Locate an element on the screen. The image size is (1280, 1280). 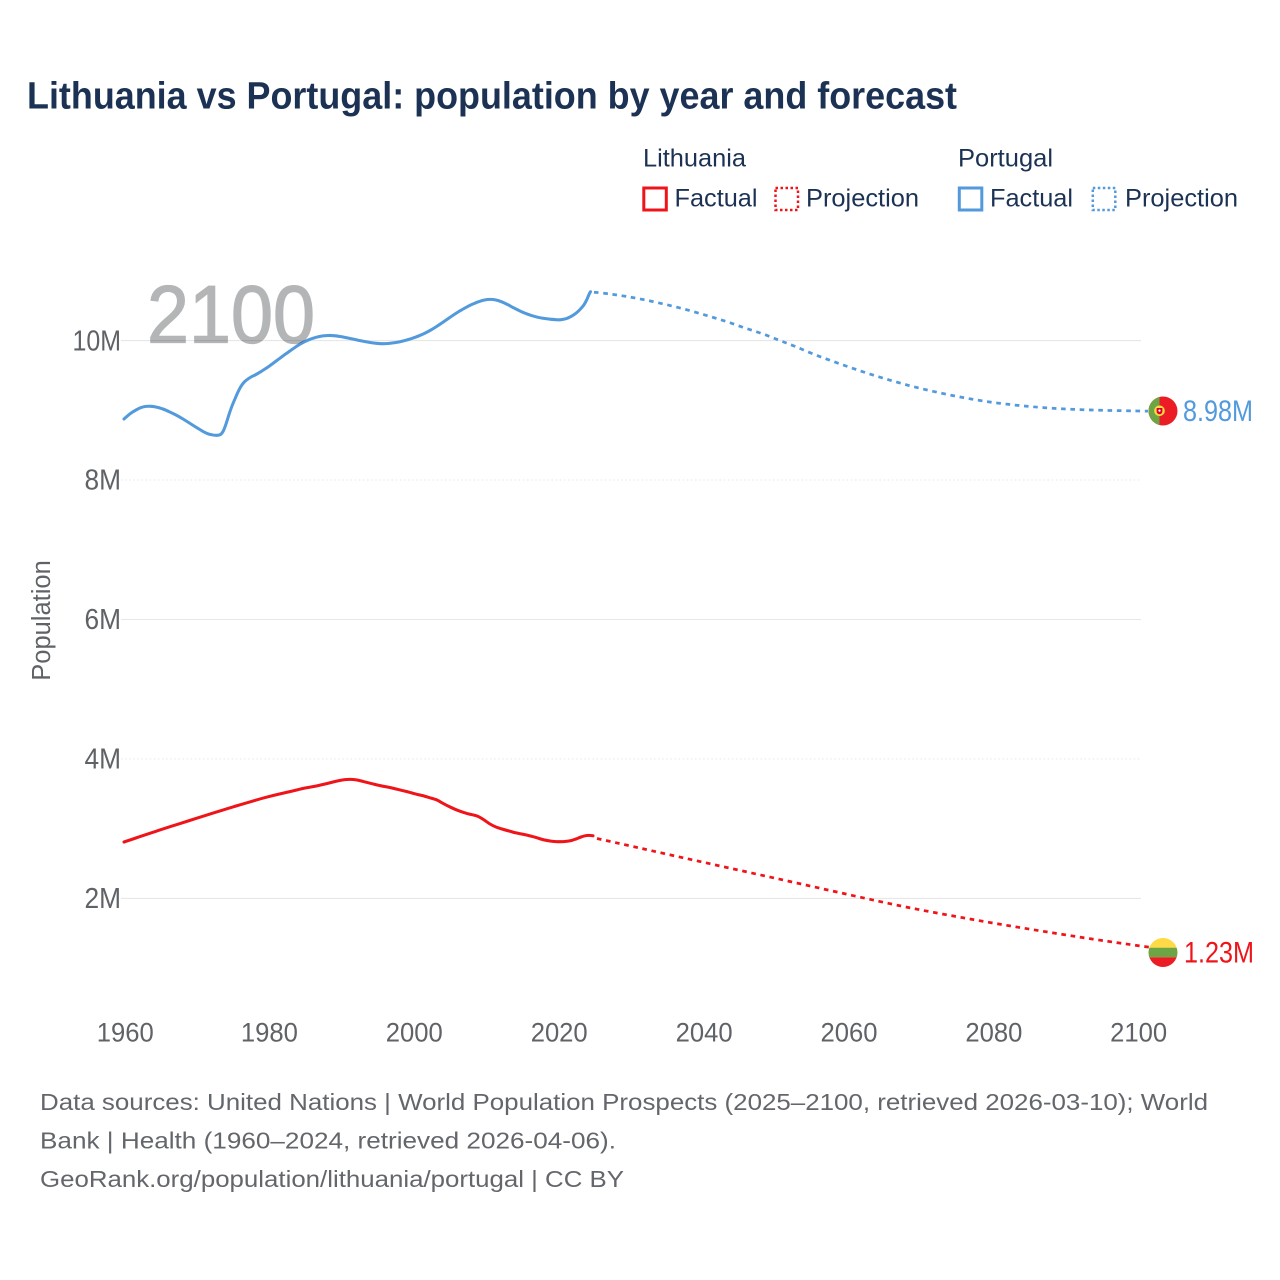
svg-text: 10M is located at coordinates (97, 341).